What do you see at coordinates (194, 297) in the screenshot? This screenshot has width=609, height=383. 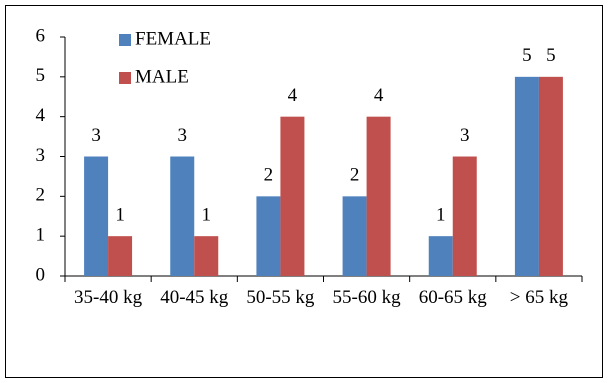 I see `x-tick-label: 40-45 kg` at bounding box center [194, 297].